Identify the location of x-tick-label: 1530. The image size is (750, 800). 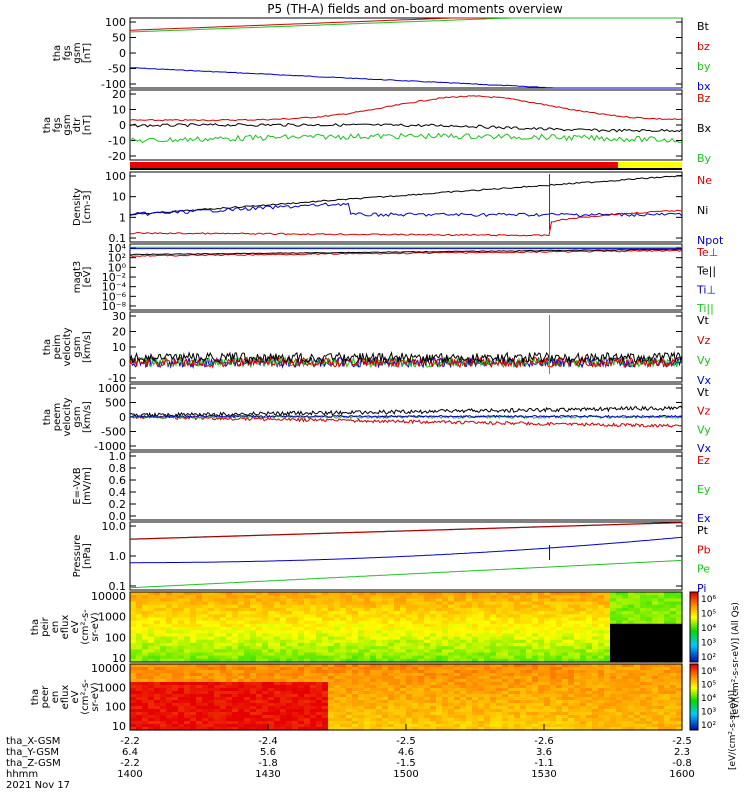
(543, 774).